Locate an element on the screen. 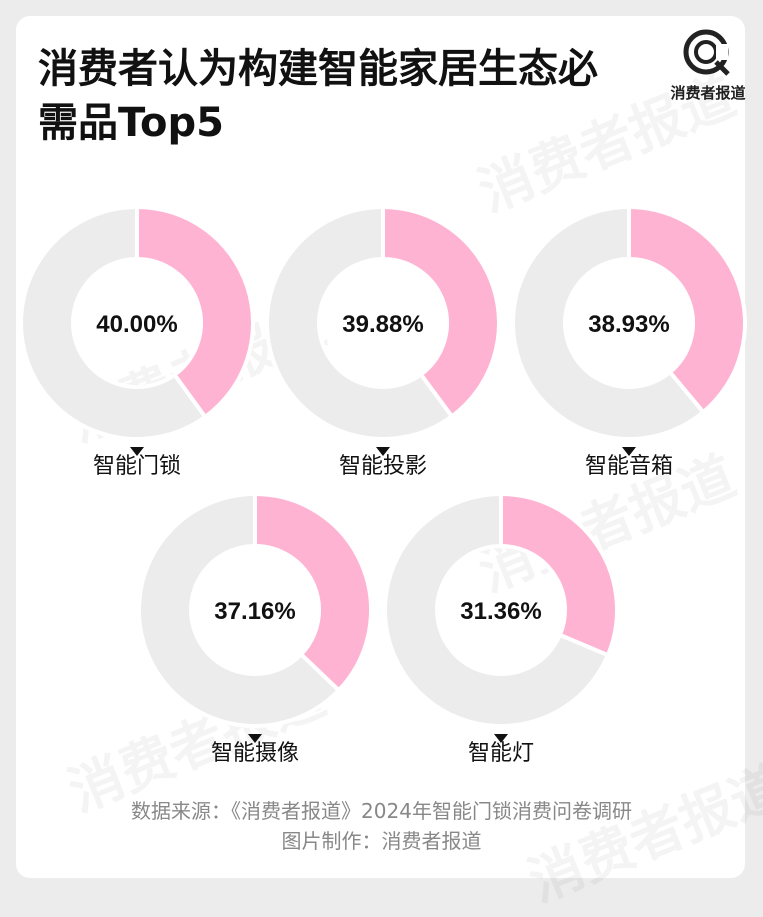  donut-2: 39.88% 智能投影 is located at coordinates (383, 341).